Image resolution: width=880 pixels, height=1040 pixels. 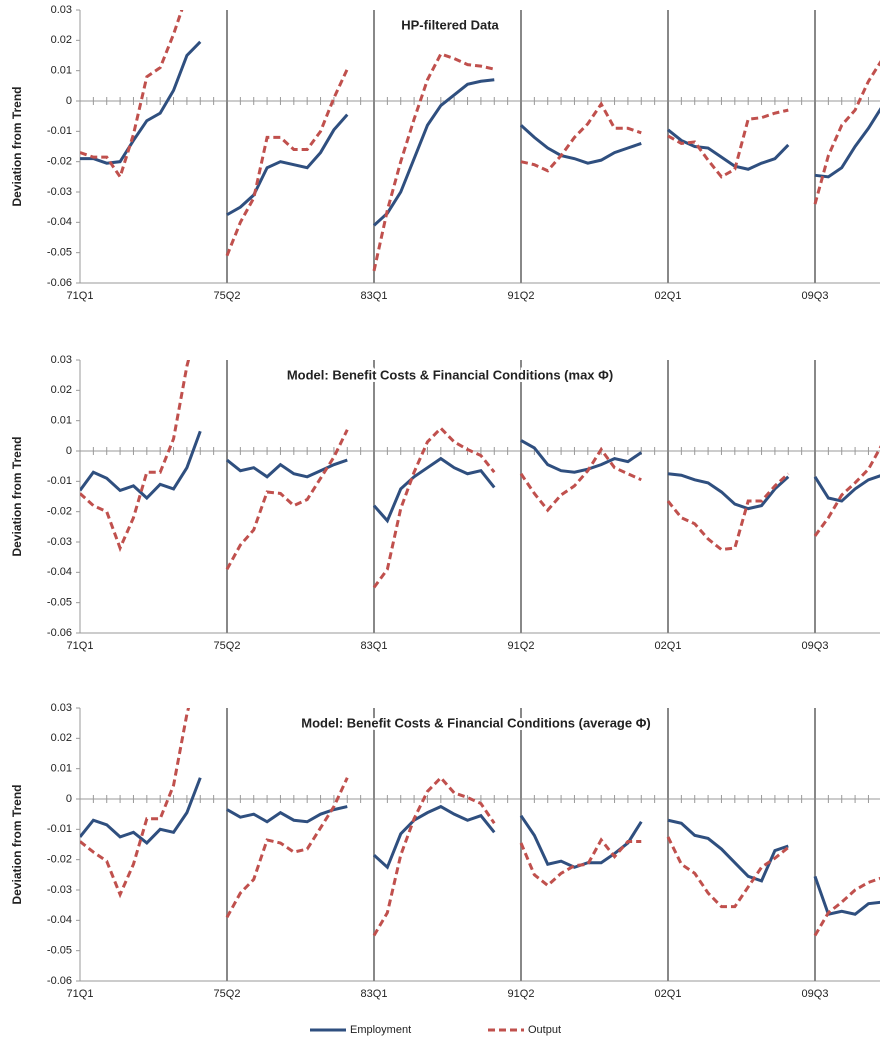 I want to click on chart-title: HP-filtered Data, so click(x=450, y=24).